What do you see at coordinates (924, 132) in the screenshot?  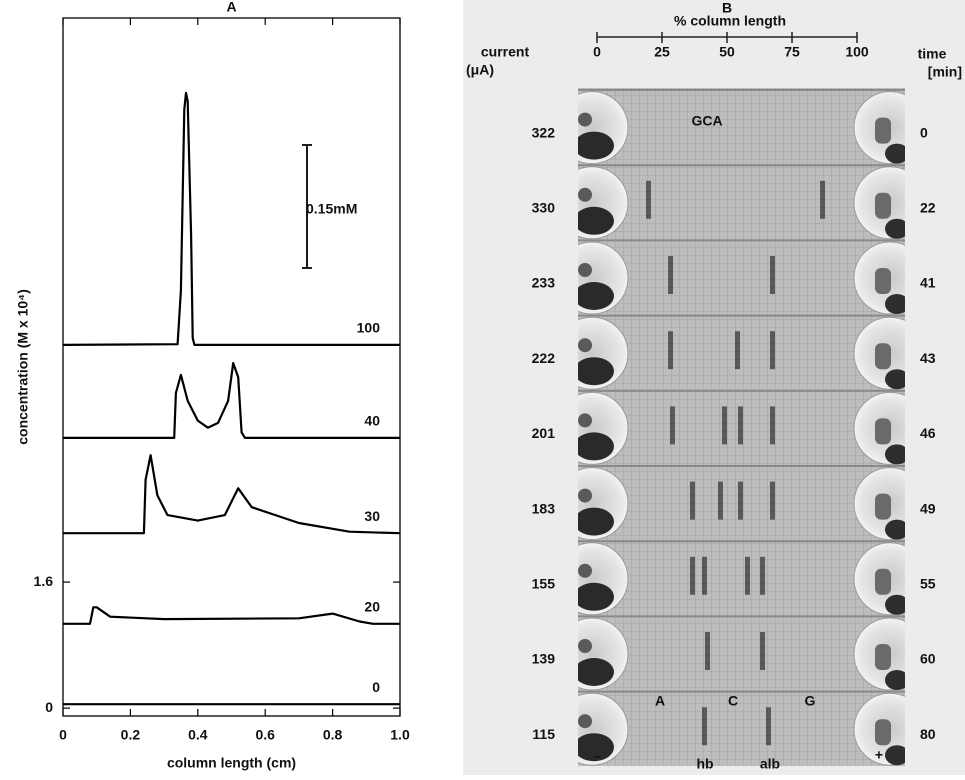 I see `time-label: 0` at bounding box center [924, 132].